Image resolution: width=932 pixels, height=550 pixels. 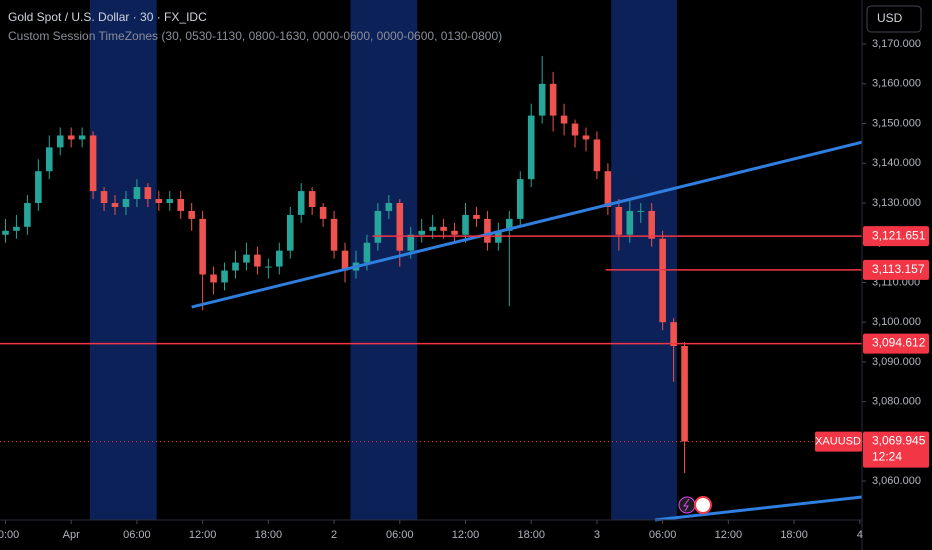 I want to click on price-tag-label: 3,121.651, so click(x=899, y=235).